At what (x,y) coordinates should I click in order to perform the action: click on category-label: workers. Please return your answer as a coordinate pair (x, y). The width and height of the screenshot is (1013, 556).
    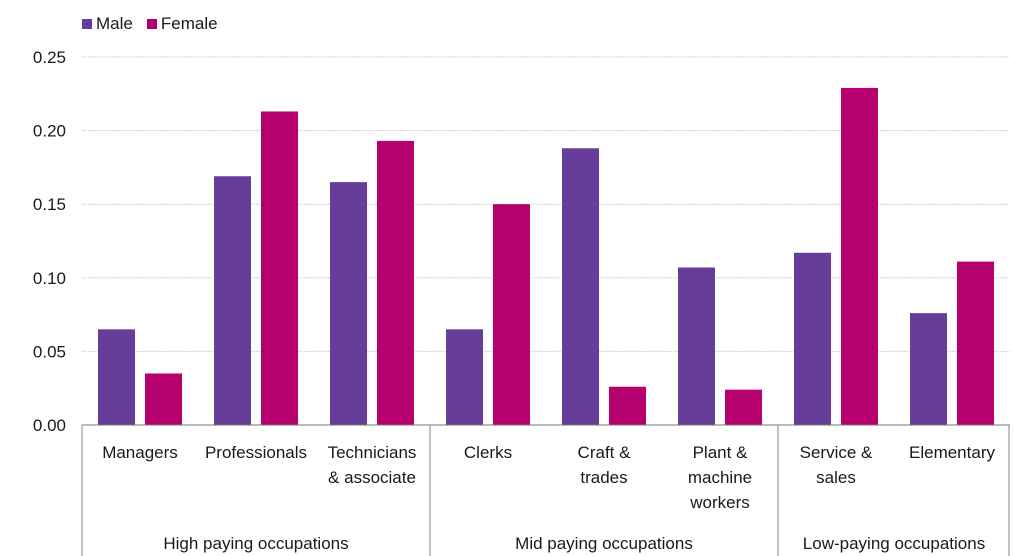
    Looking at the image, I should click on (719, 502).